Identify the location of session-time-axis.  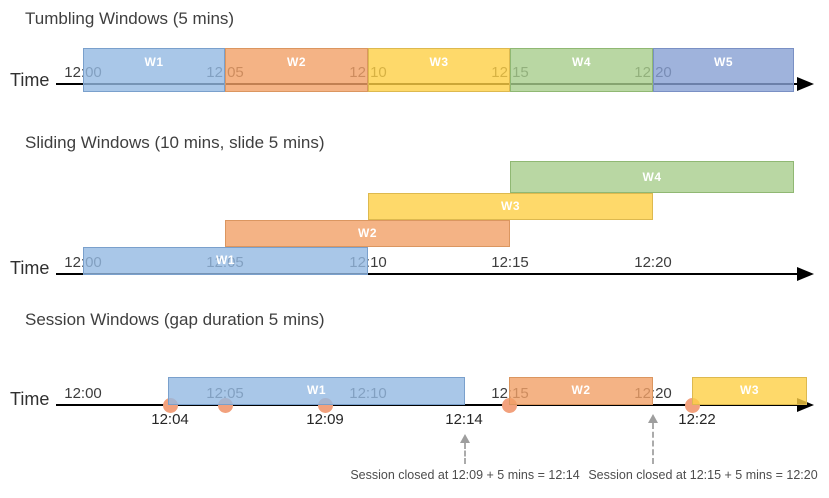
(427, 405).